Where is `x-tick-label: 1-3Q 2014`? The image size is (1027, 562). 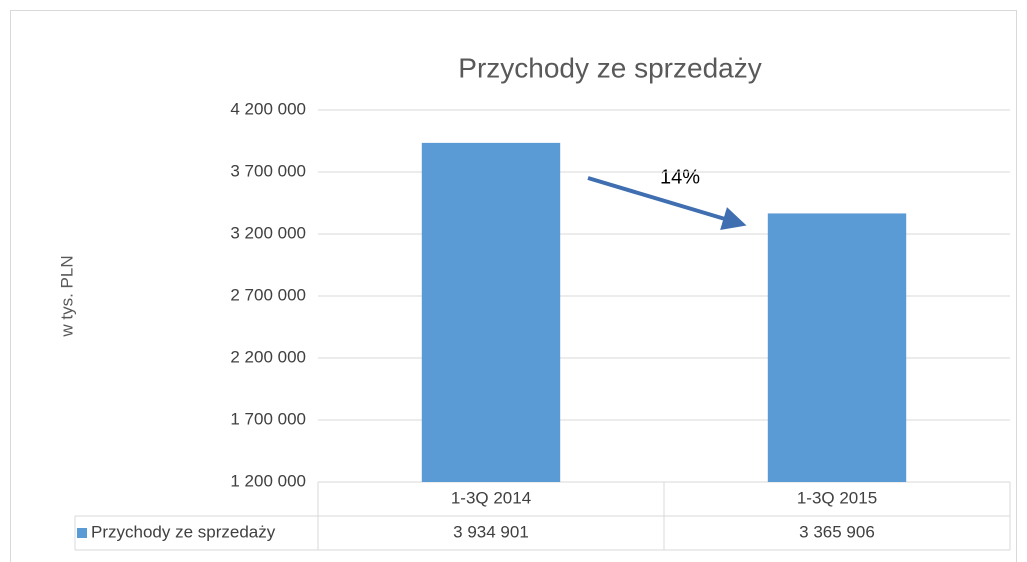 x-tick-label: 1-3Q 2014 is located at coordinates (491, 497).